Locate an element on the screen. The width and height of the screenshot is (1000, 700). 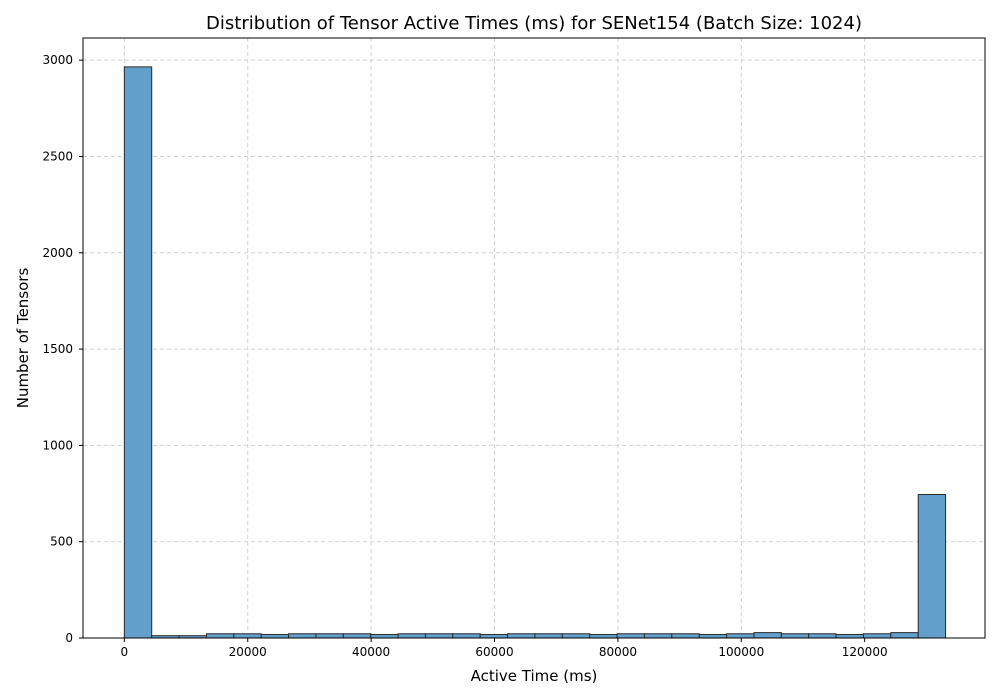
y-tick-label: 2500 is located at coordinates (57, 156).